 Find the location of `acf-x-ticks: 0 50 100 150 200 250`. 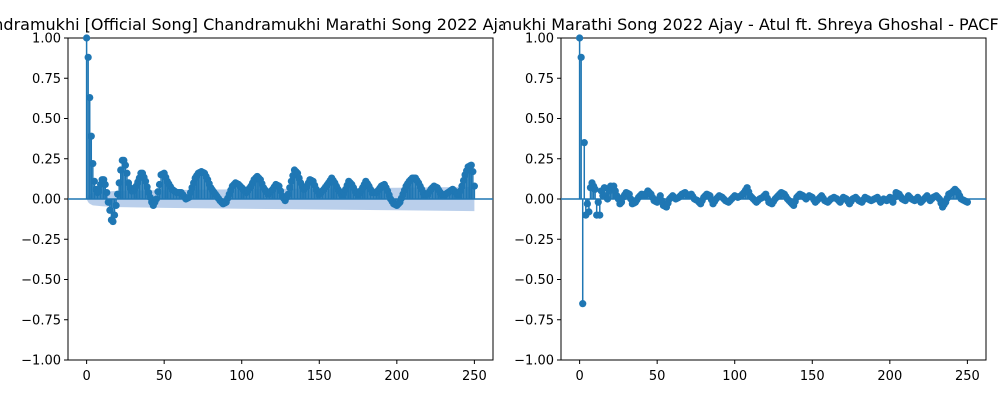

acf-x-ticks: 0 50 100 150 200 250 is located at coordinates (284, 372).